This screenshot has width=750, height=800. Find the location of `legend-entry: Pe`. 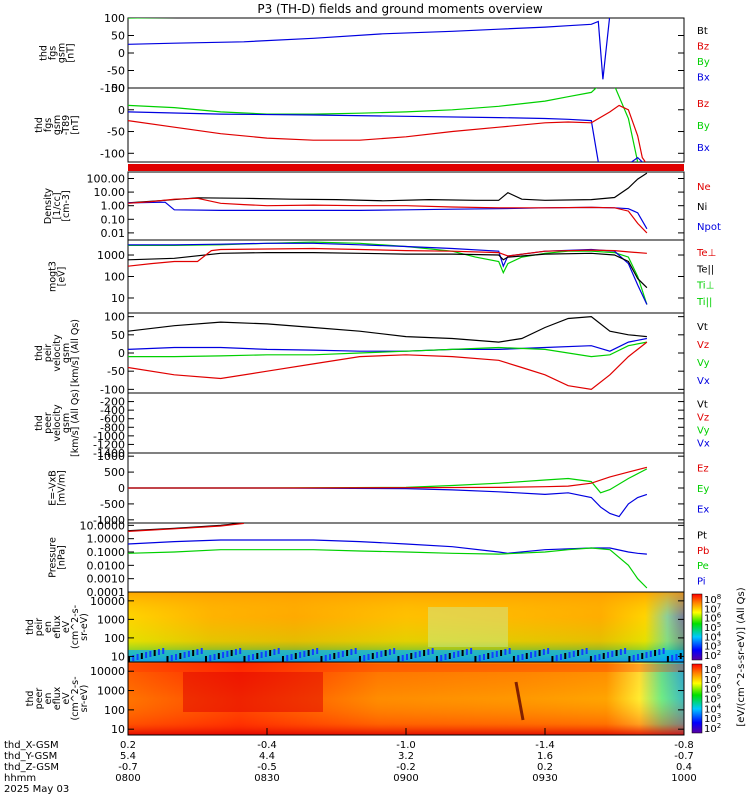

legend-entry: Pe is located at coordinates (703, 566).